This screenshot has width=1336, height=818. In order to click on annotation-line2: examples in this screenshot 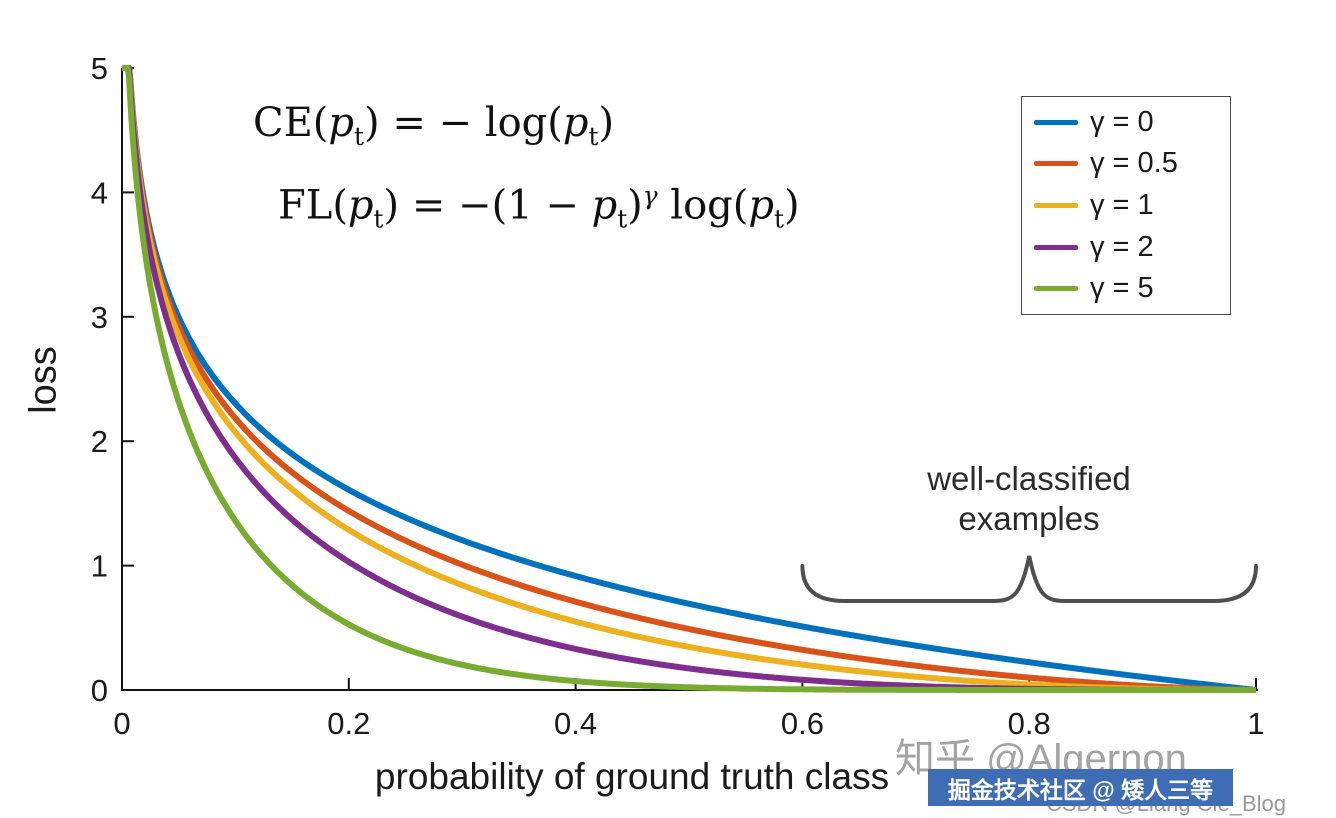, I will do `click(1029, 518)`.